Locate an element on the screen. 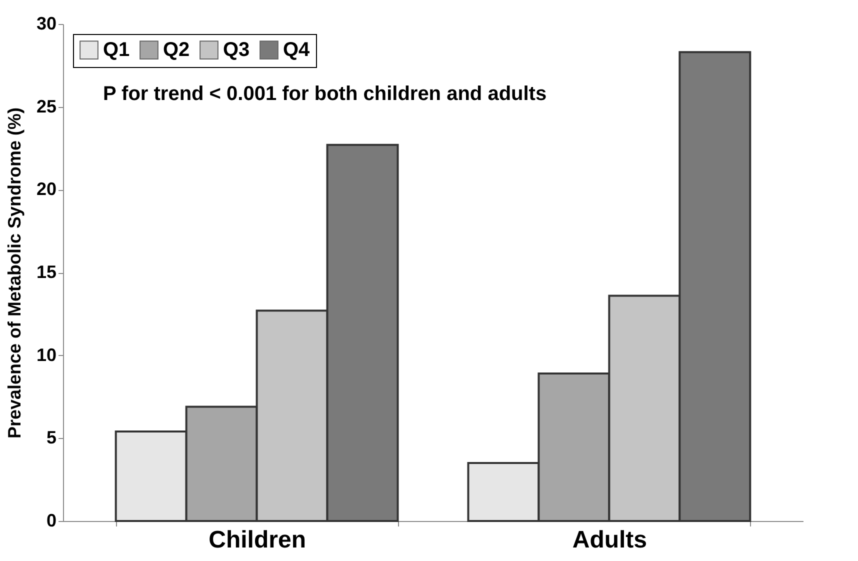  x-tick-label: Adults is located at coordinates (610, 540).